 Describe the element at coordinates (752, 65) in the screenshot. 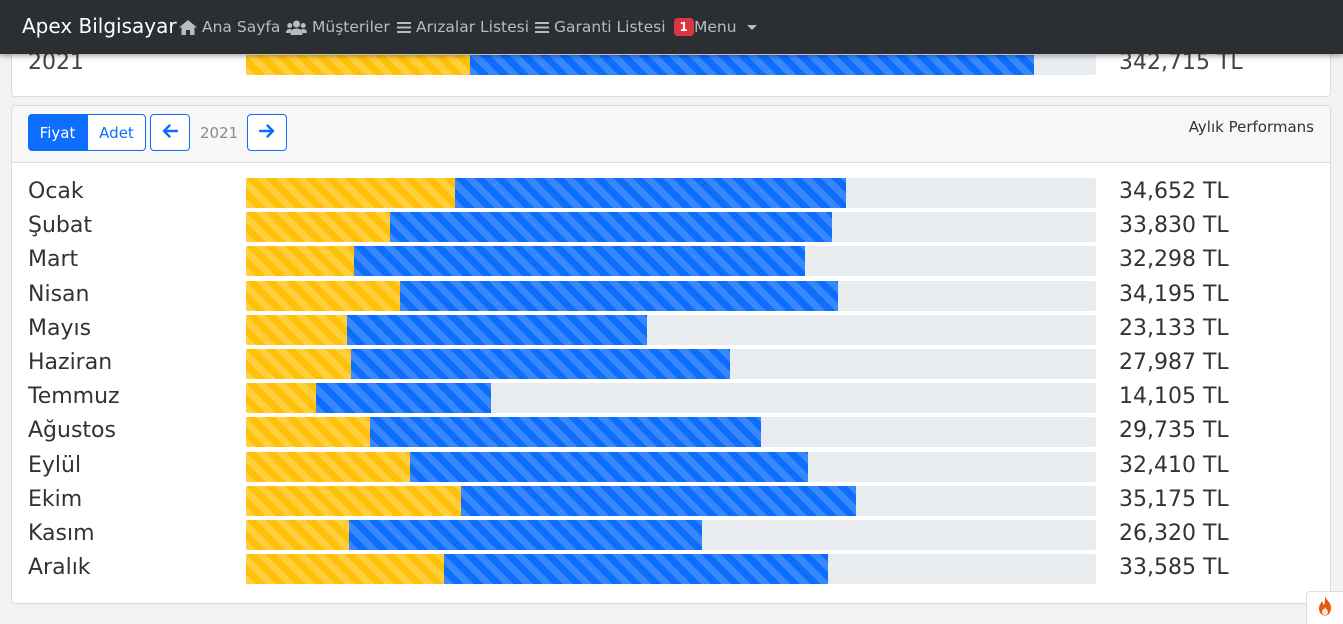

I see `yearly-segment-primary` at that location.